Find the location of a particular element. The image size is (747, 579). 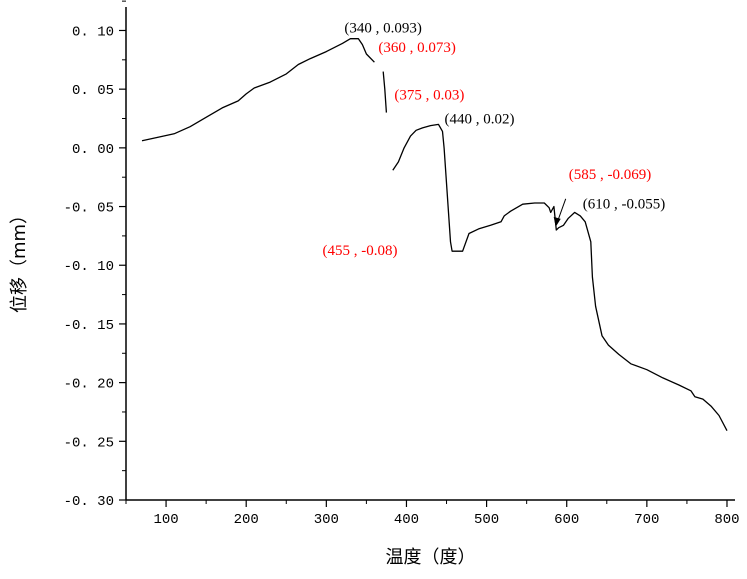

x-tick-label: 800 is located at coordinates (726, 520).